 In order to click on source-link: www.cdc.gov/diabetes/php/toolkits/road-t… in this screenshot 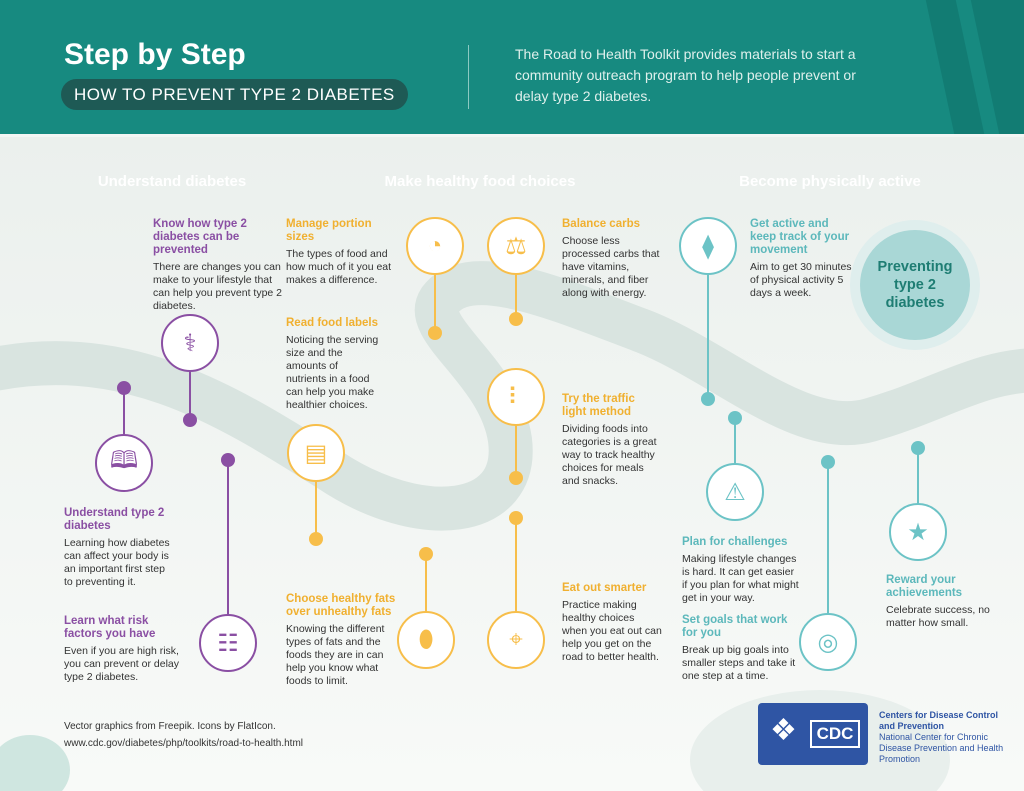, I will do `click(184, 743)`.